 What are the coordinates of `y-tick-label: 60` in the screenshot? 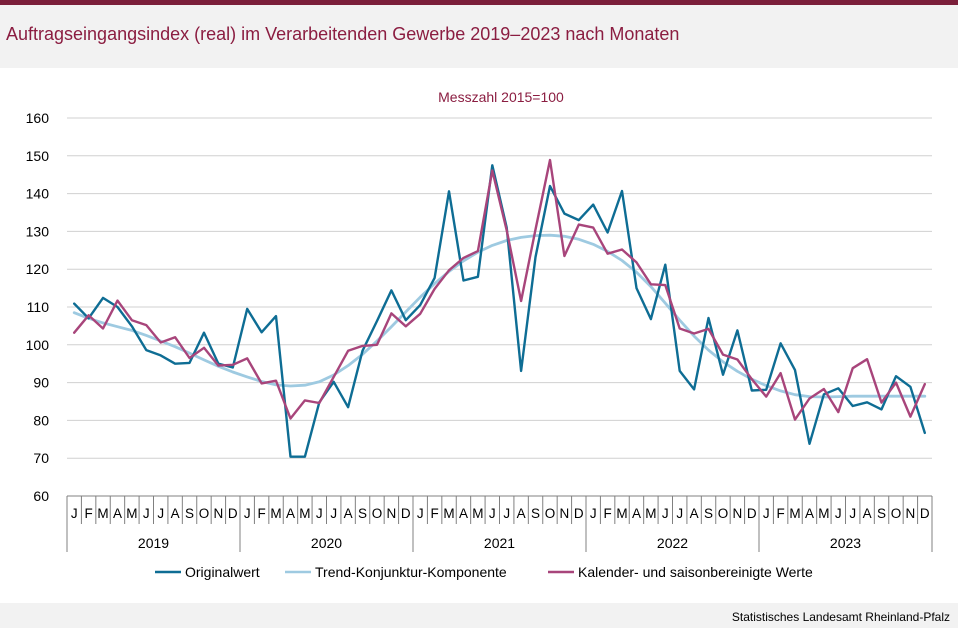 It's located at (41, 496).